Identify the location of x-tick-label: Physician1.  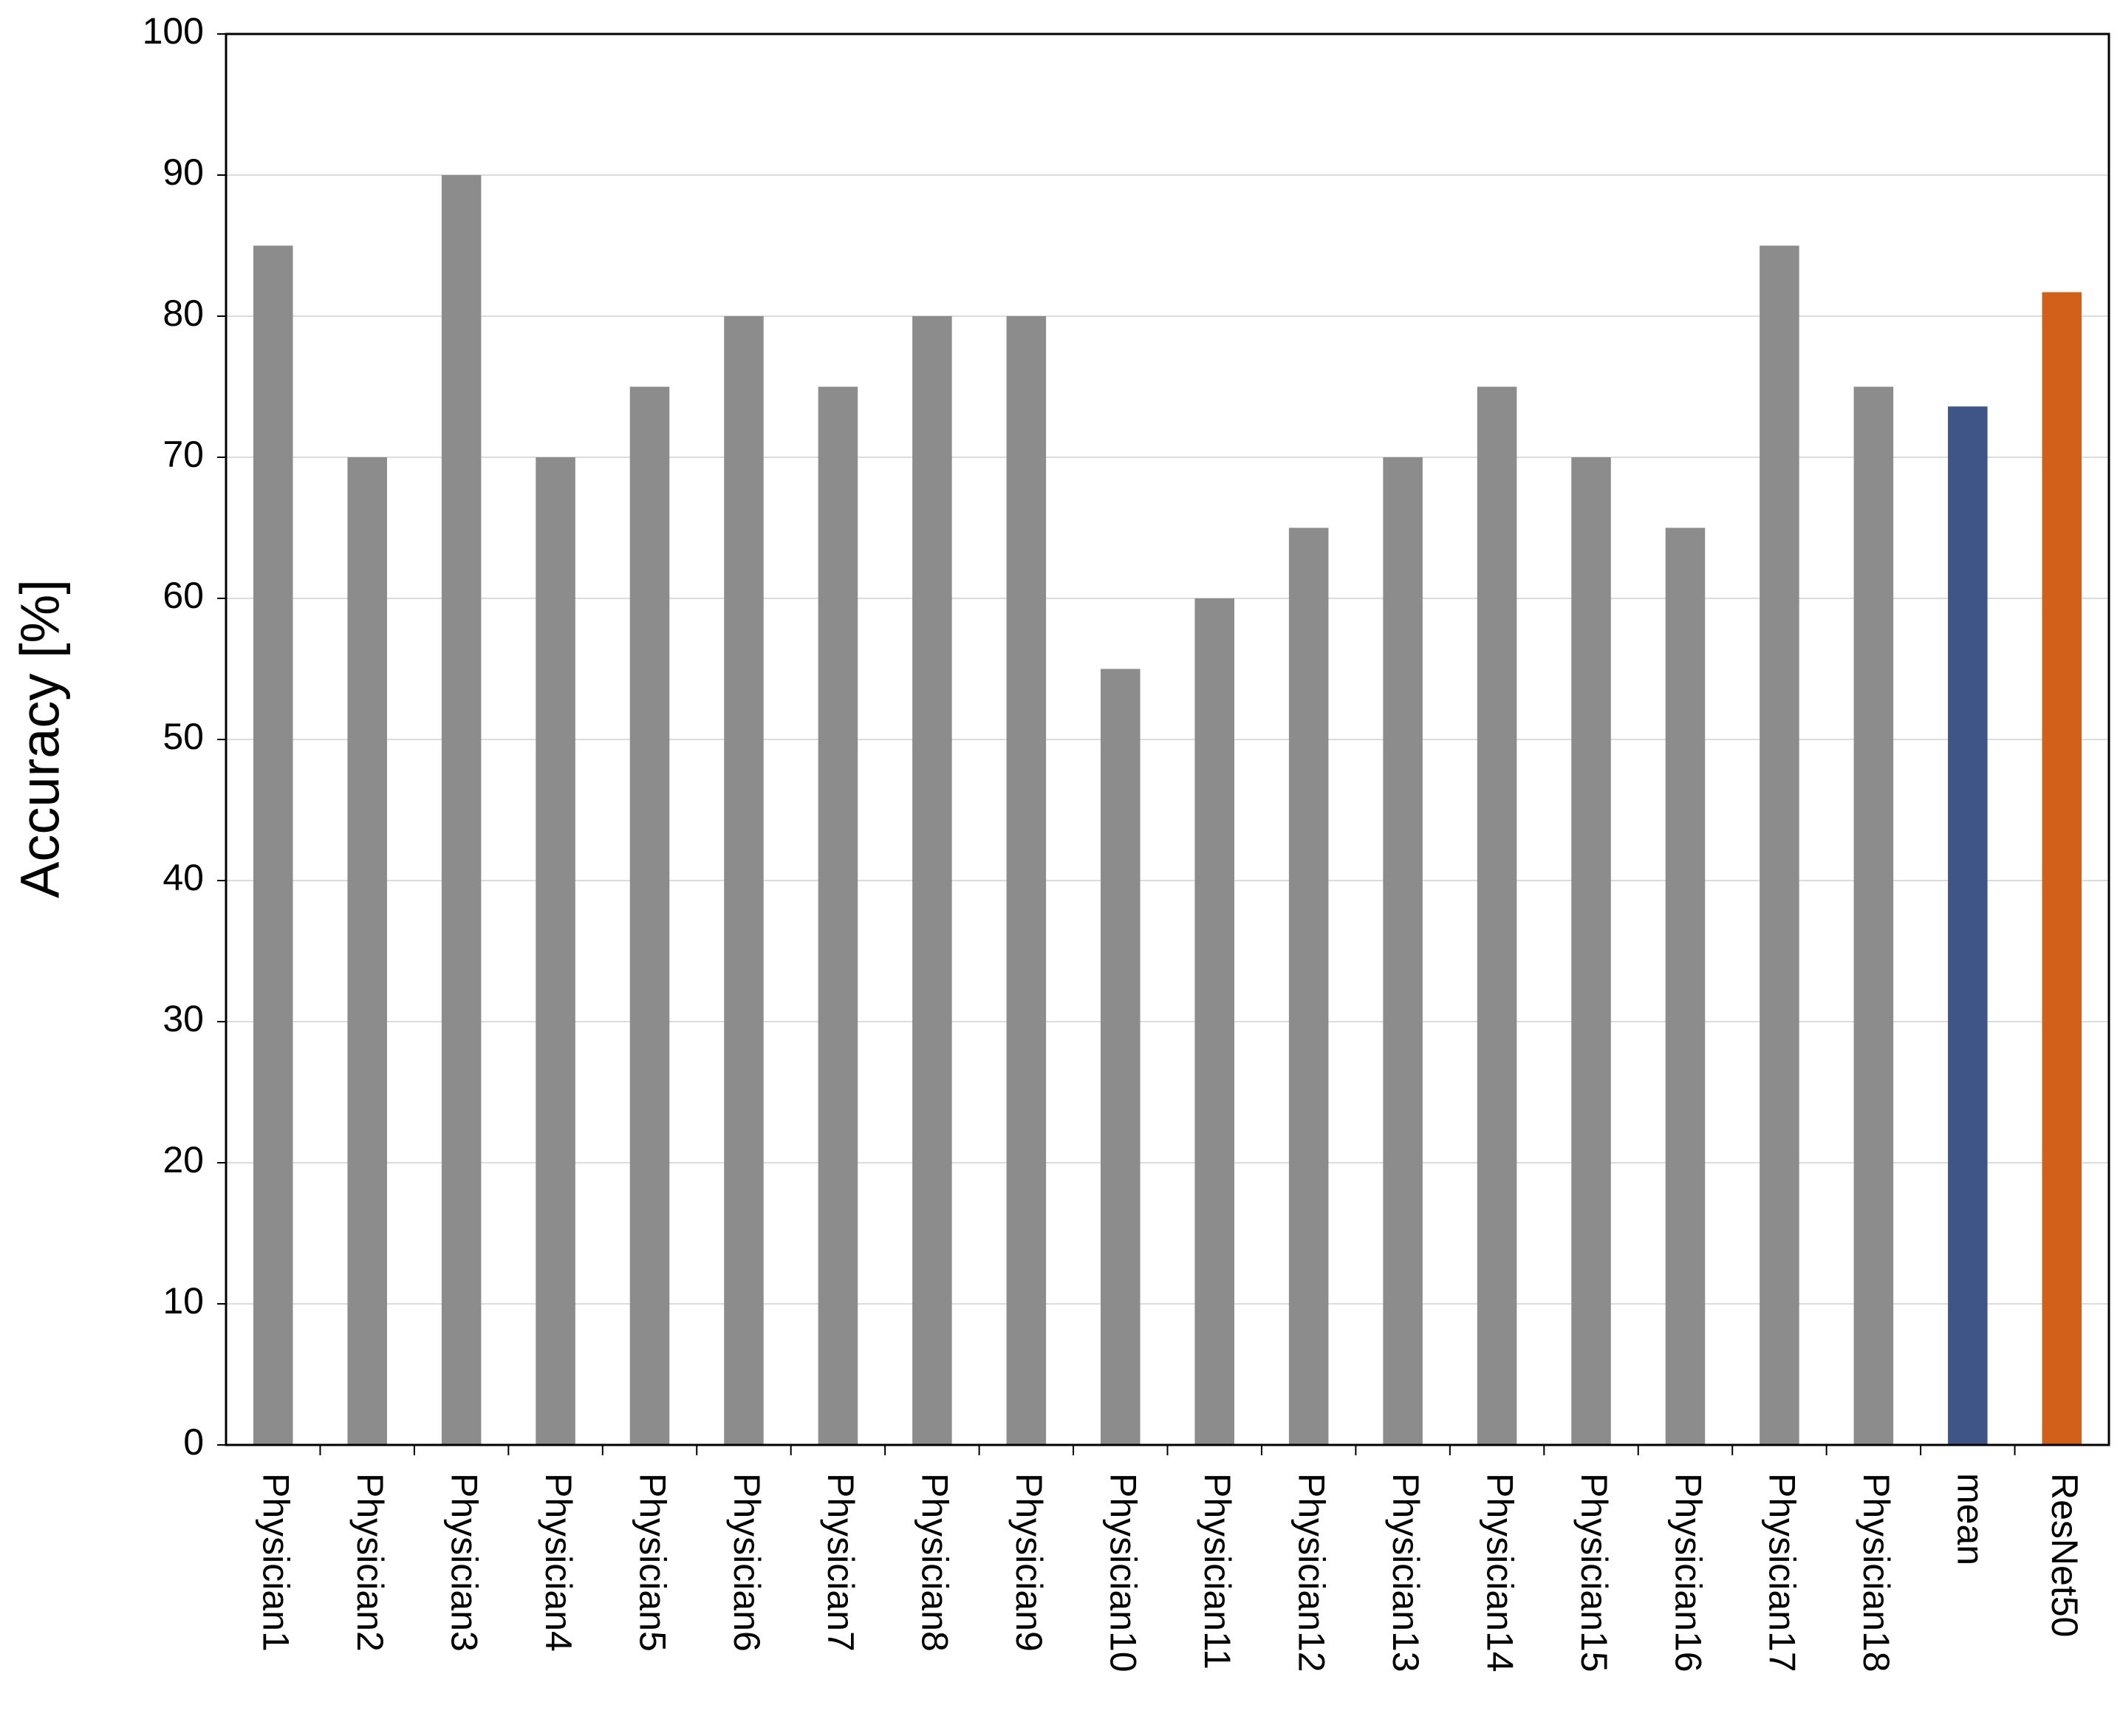
(277, 1562).